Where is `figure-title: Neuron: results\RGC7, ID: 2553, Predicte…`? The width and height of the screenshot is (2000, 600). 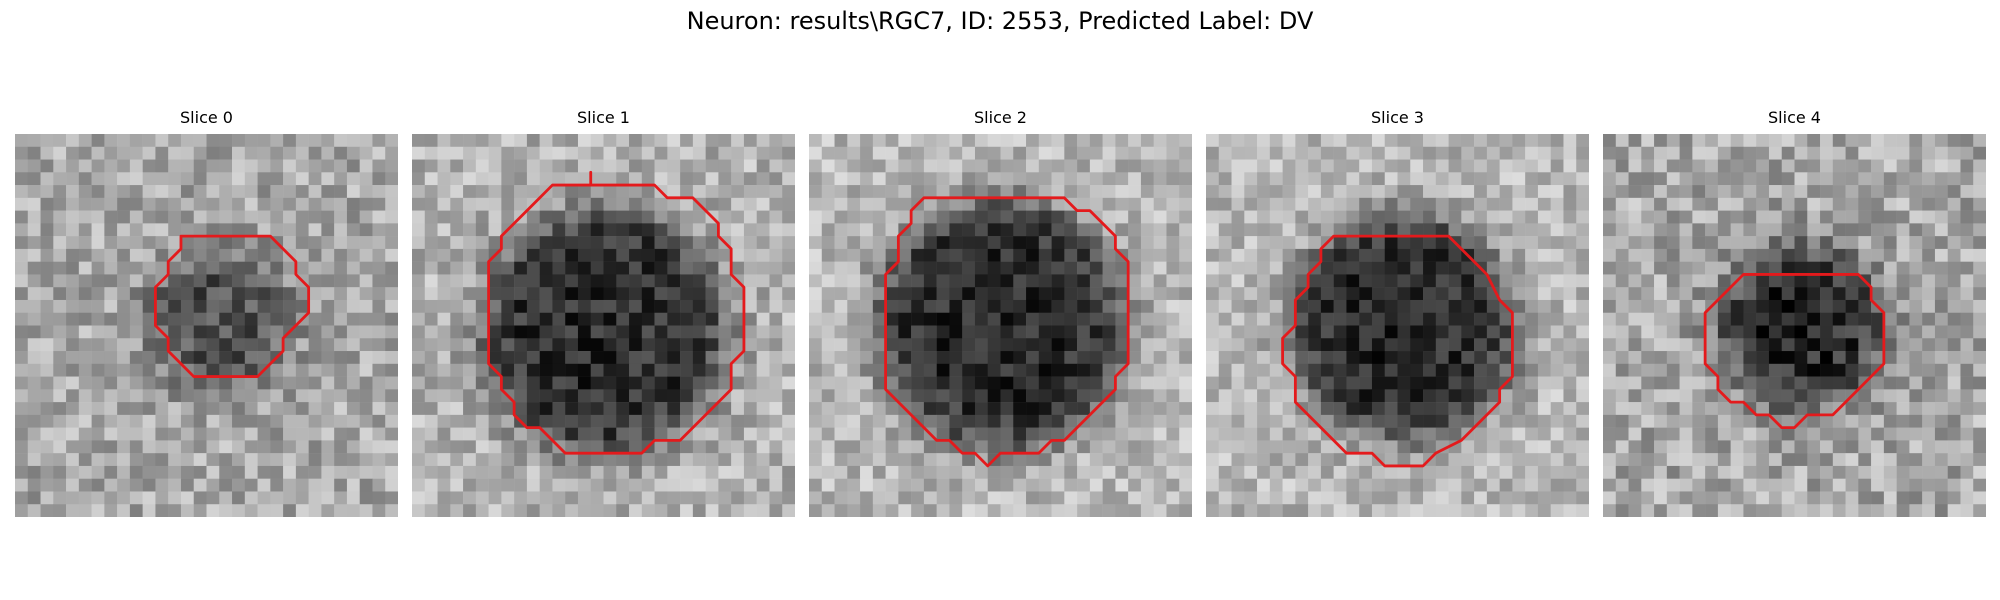 figure-title: Neuron: results\RGC7, ID: 2553, Predicte… is located at coordinates (1000, 21).